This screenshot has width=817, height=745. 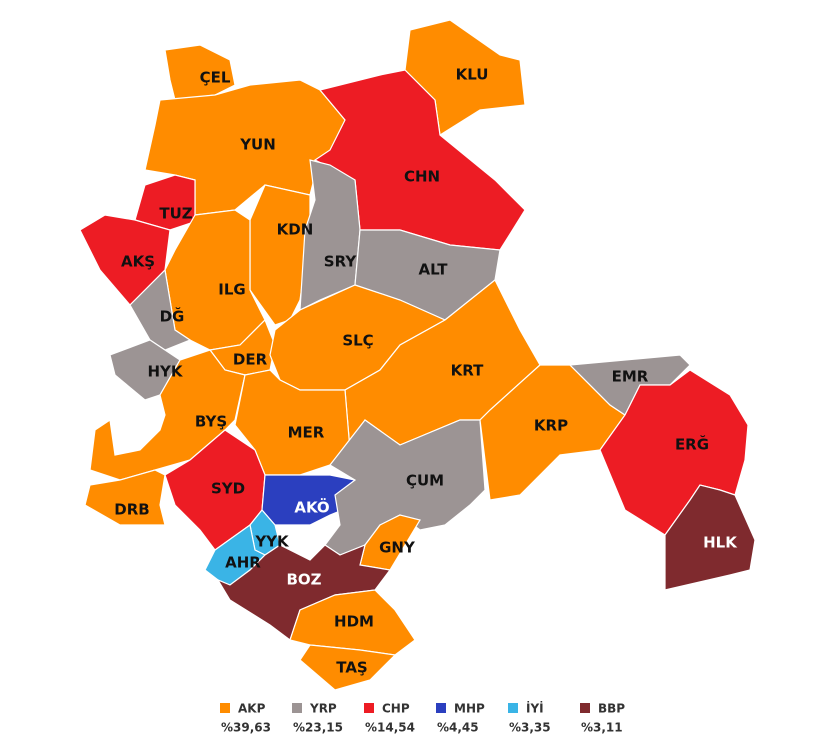 I want to click on district-label: KDN, so click(x=295, y=230).